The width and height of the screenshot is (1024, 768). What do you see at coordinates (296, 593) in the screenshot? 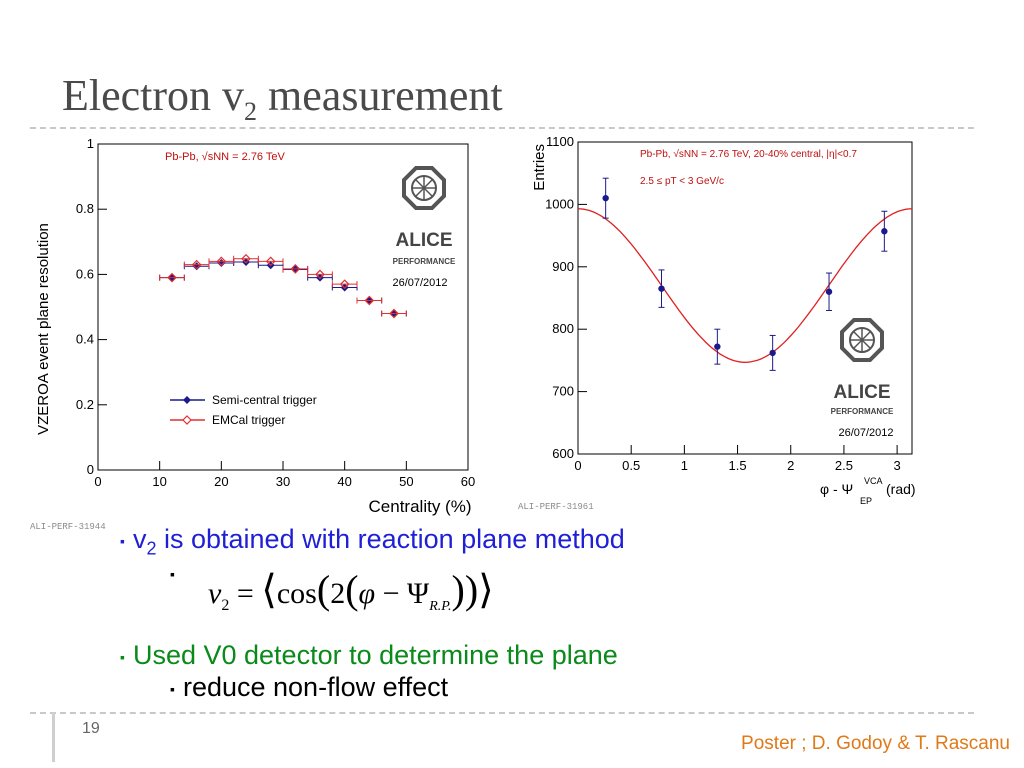
I see `formula-cos: cos` at bounding box center [296, 593].